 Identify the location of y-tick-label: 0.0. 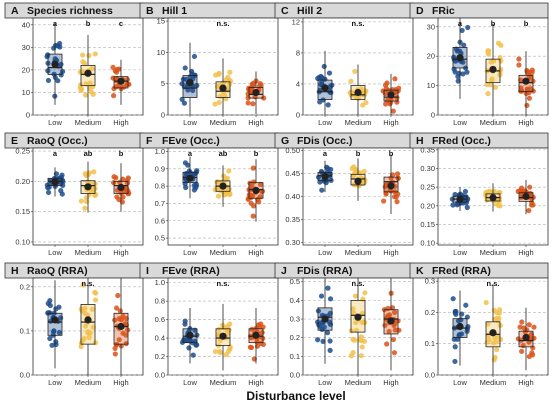
(160, 375).